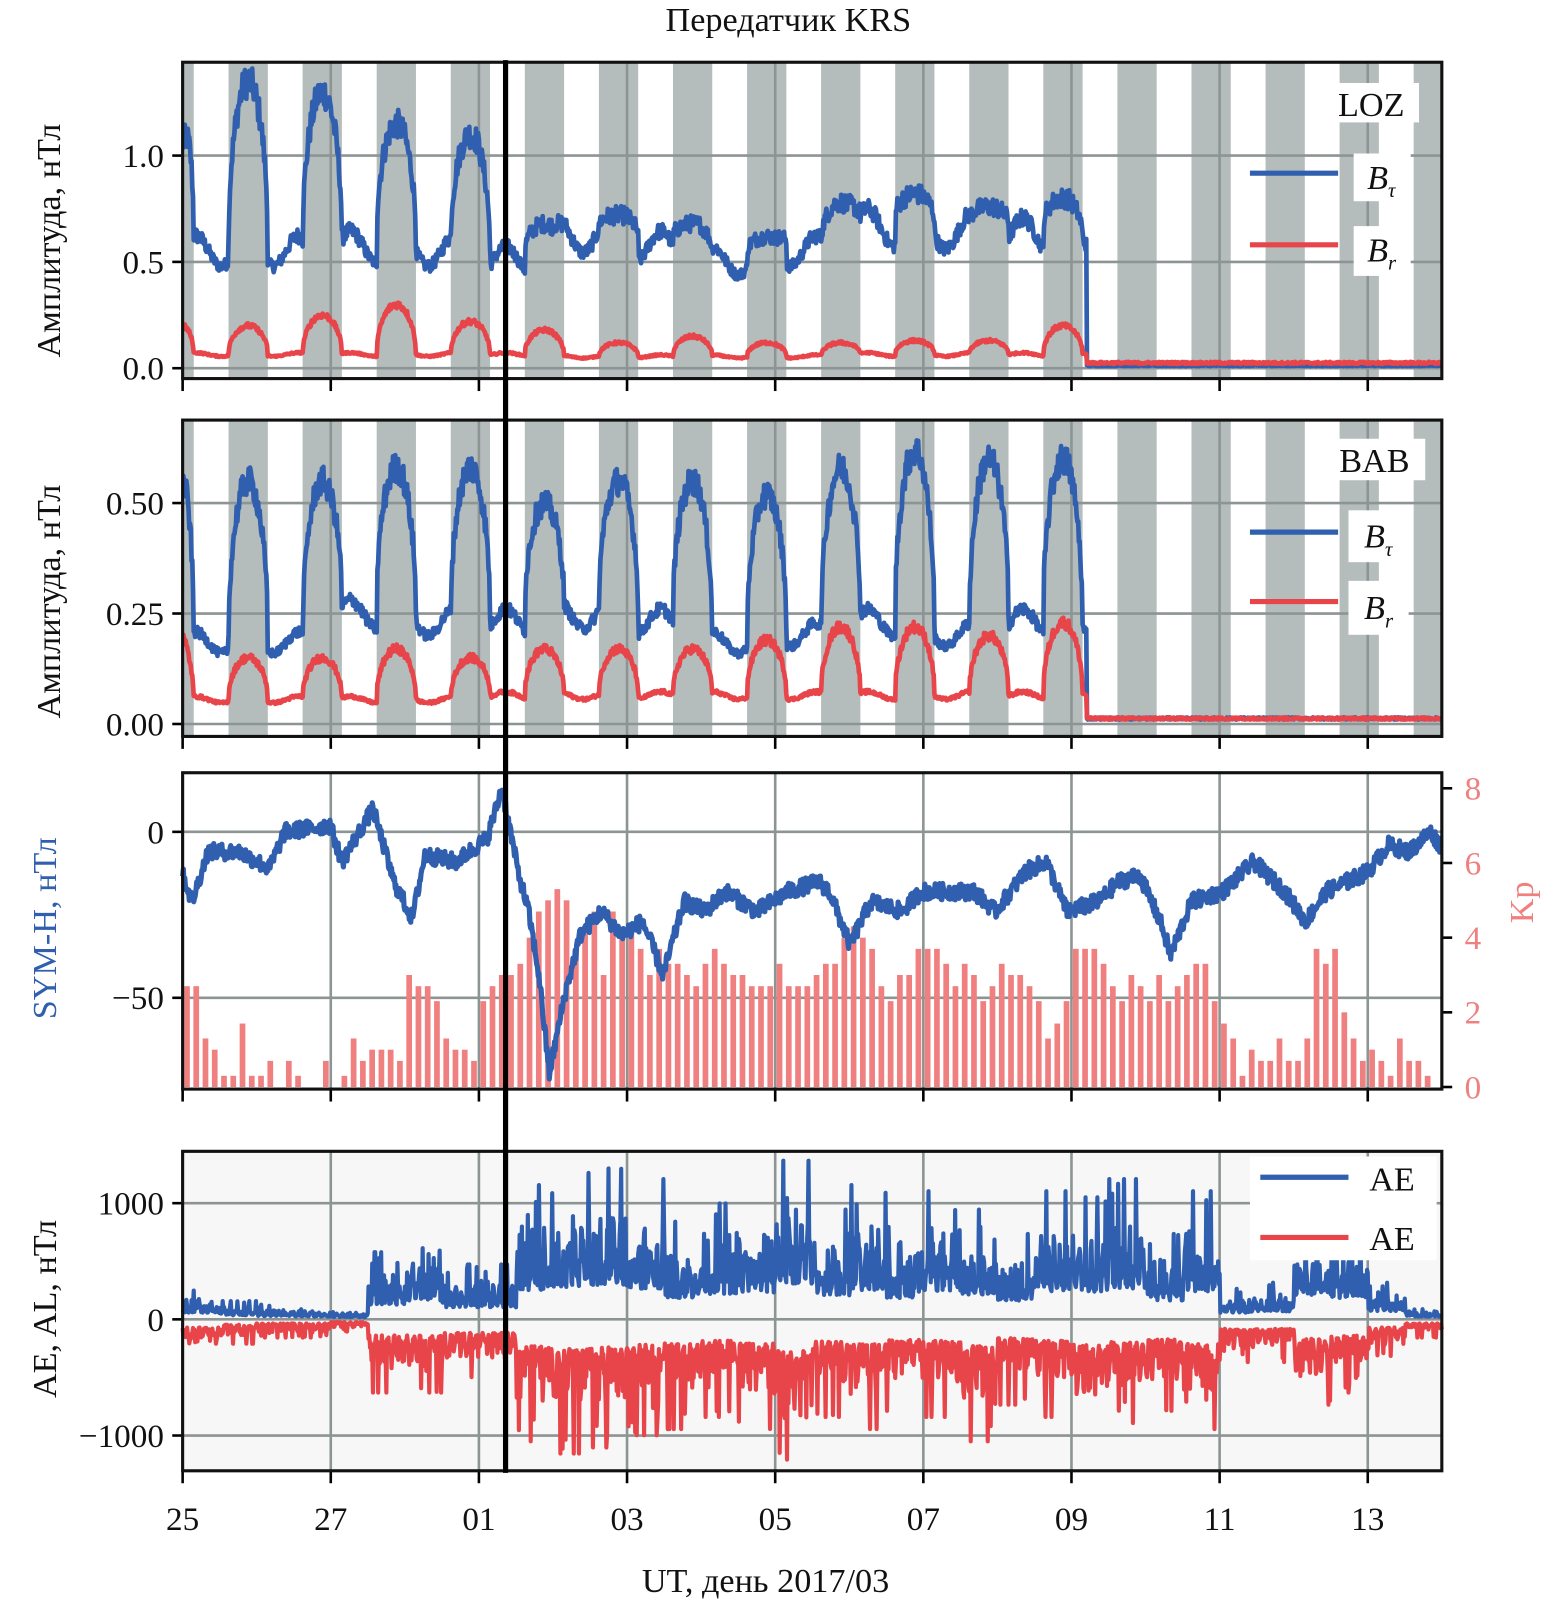  What do you see at coordinates (330, 1519) in the screenshot?
I see `x-tick-label: 27` at bounding box center [330, 1519].